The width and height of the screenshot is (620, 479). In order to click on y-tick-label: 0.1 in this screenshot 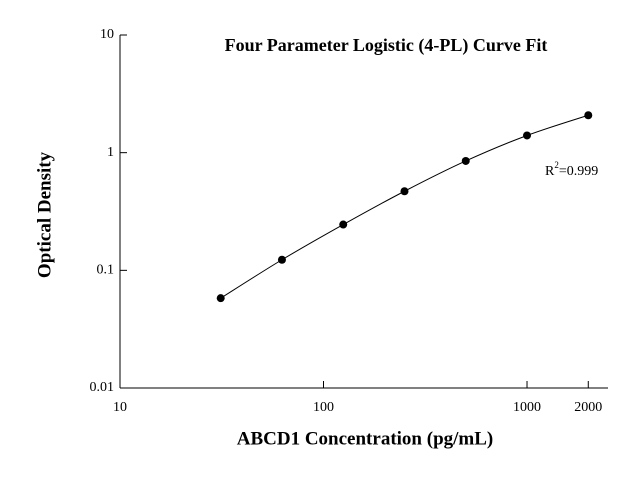, I will do `click(106, 270)`.